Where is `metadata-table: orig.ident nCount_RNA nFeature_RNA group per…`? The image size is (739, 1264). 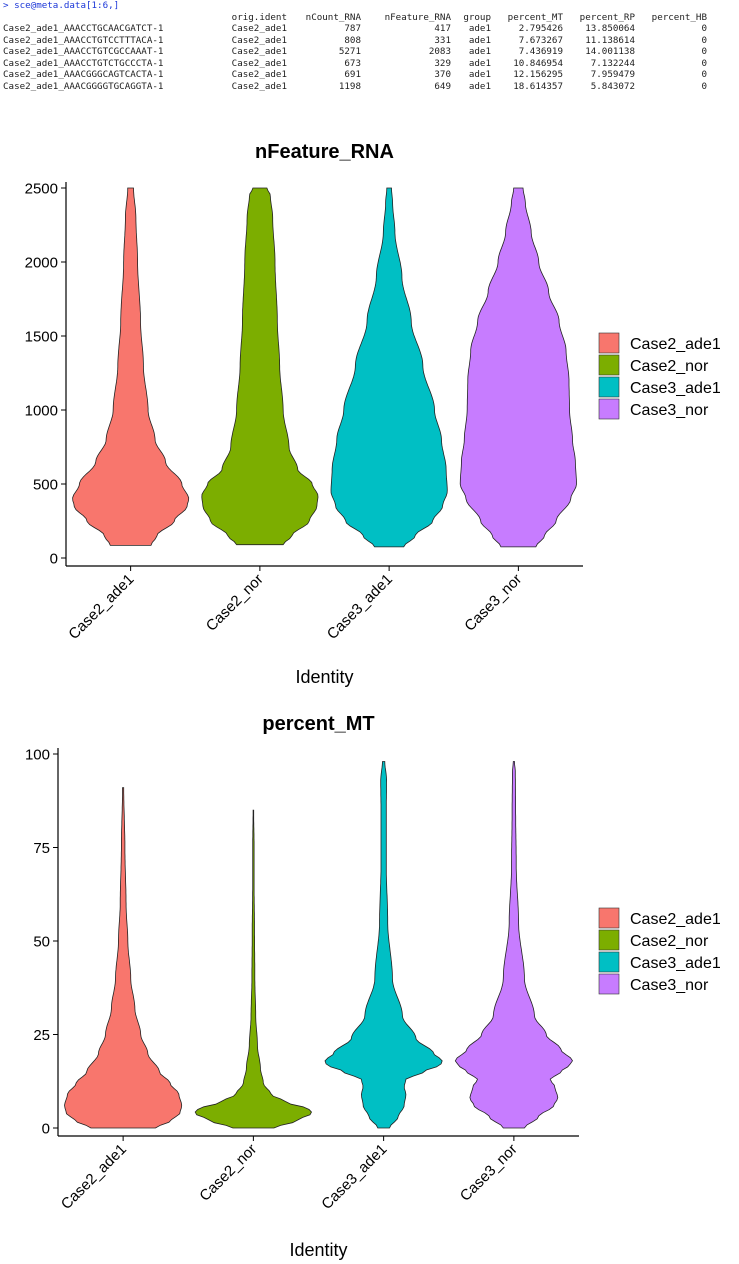
metadata-table: orig.ident nCount_RNA nFeature_RNA group per… is located at coordinates (355, 52).